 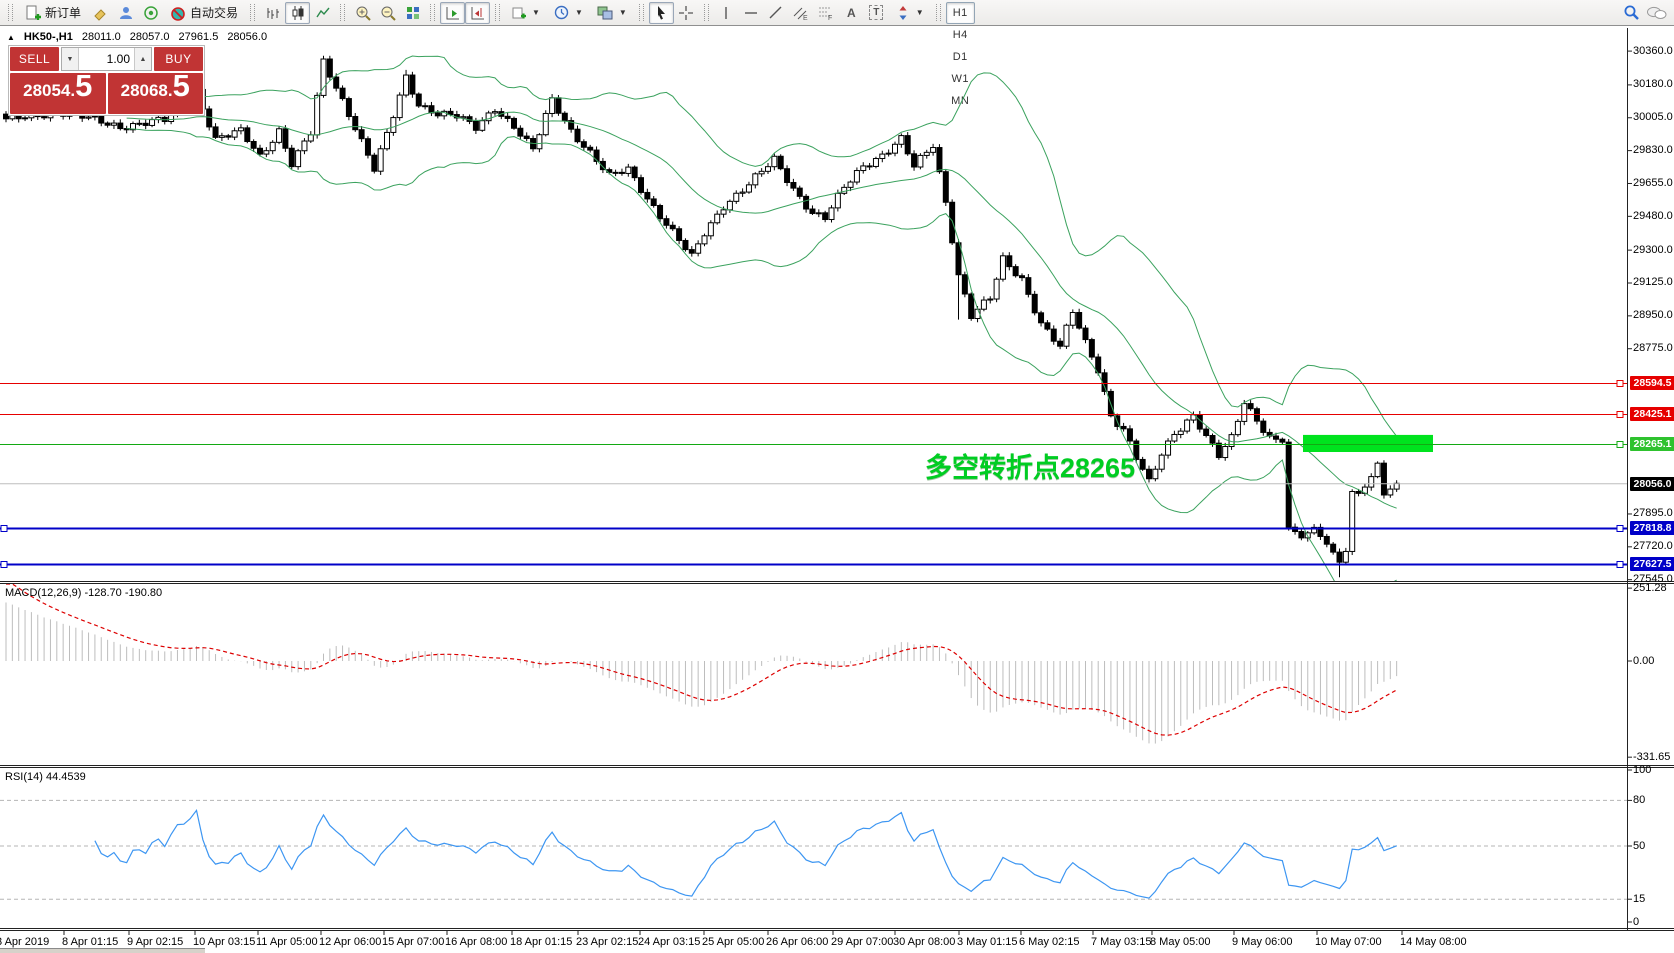 I want to click on label-tool-icon: T, so click(x=876, y=12).